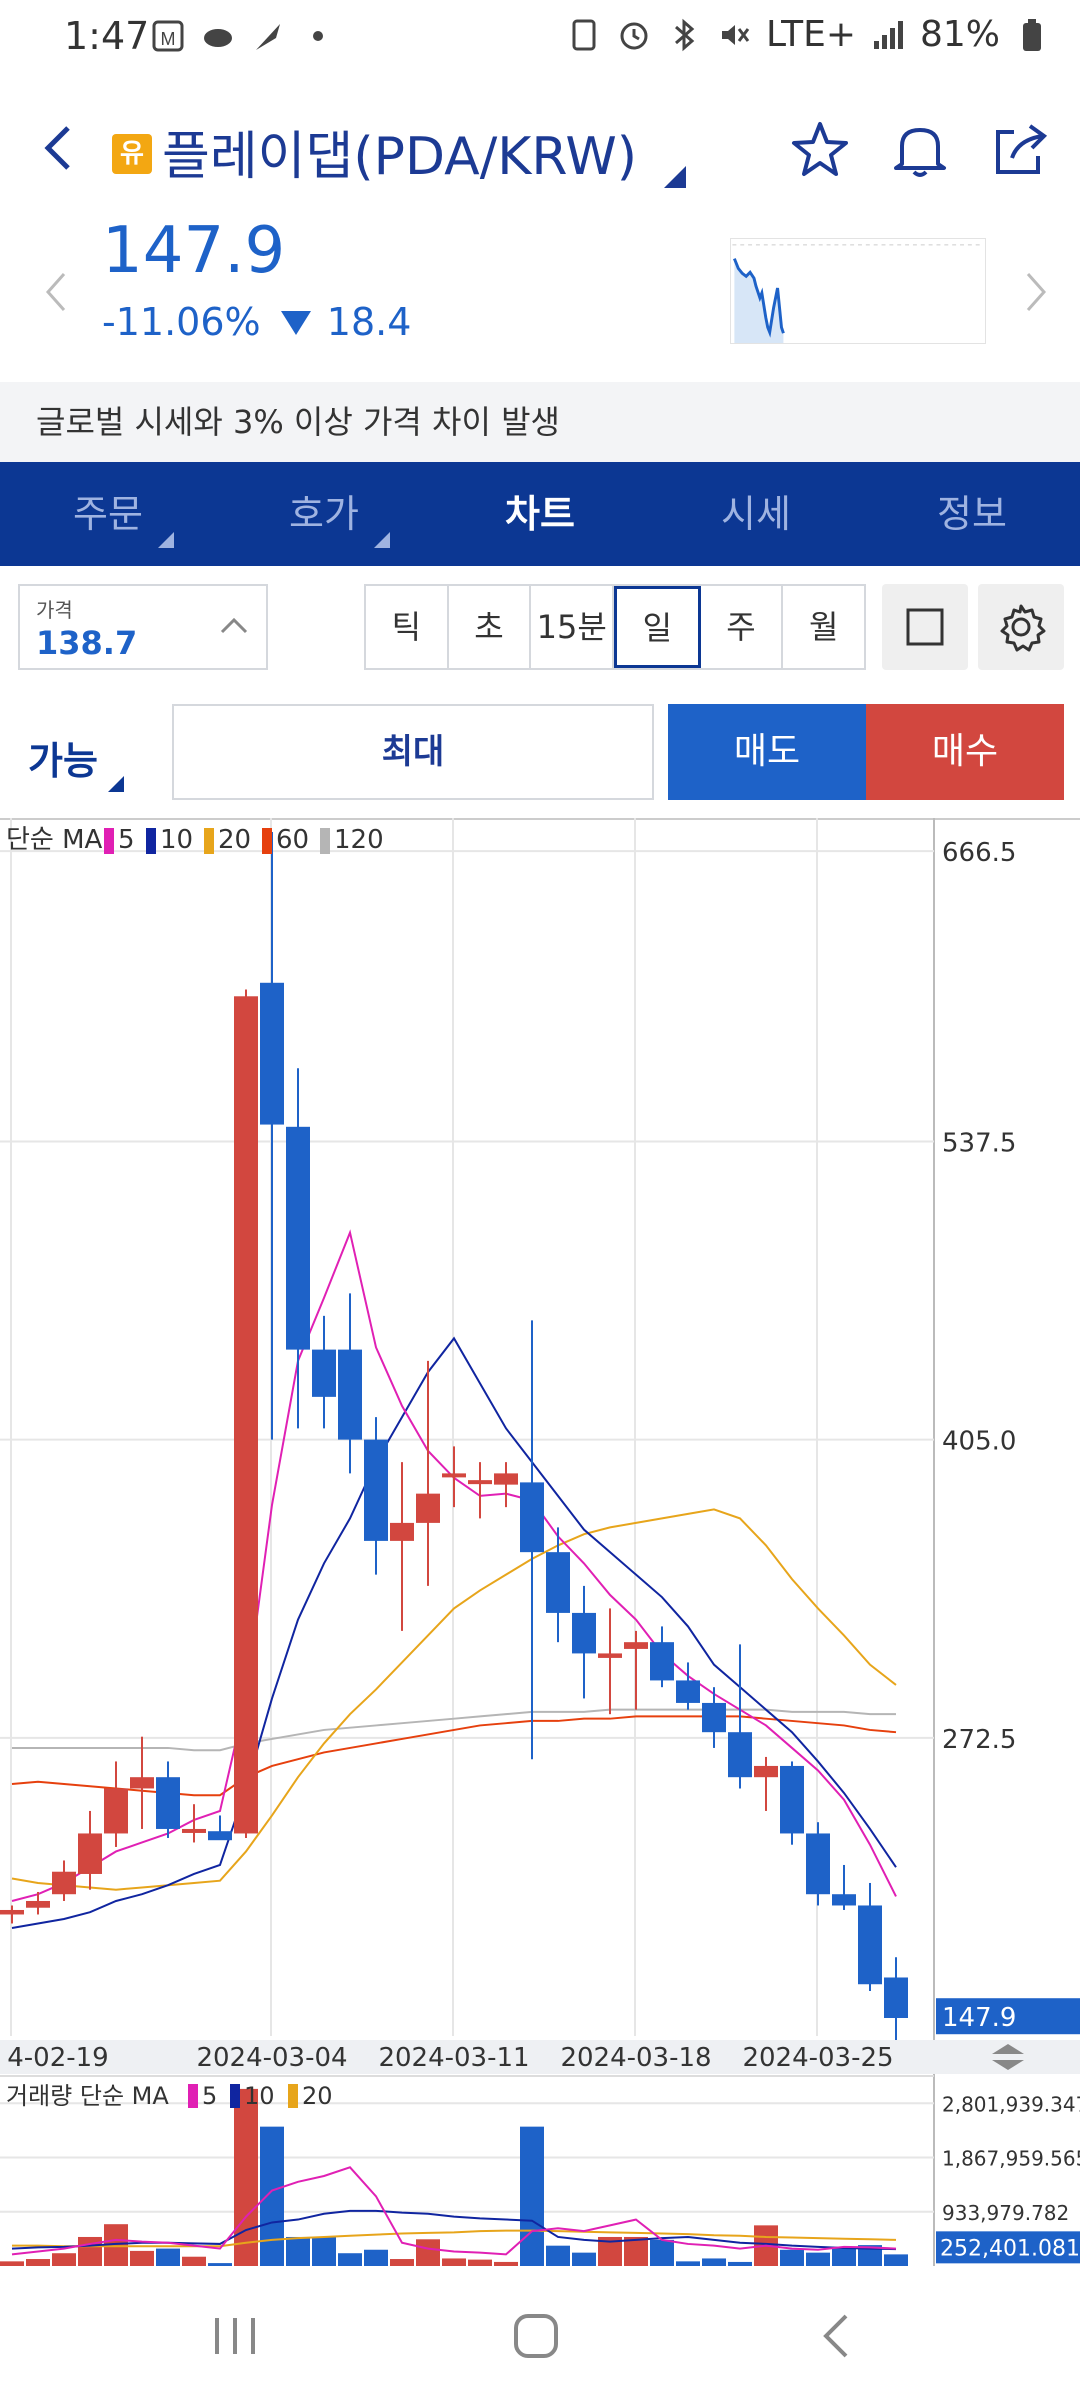  Describe the element at coordinates (972, 514) in the screenshot. I see `tab-info: 정보` at that location.